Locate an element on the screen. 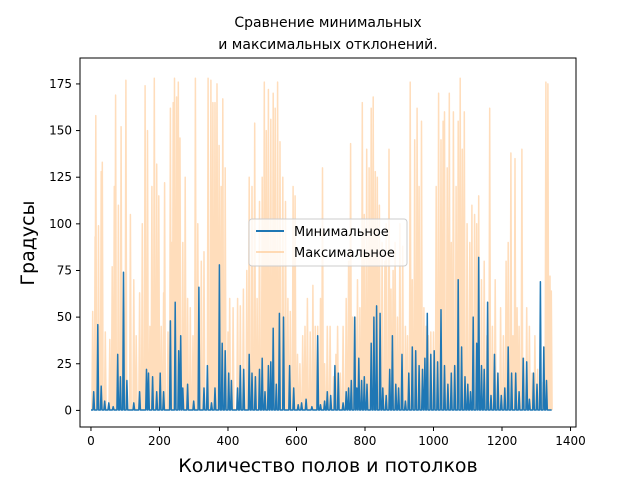 The height and width of the screenshot is (480, 640). legend-label-max: Максимальное is located at coordinates (344, 253).